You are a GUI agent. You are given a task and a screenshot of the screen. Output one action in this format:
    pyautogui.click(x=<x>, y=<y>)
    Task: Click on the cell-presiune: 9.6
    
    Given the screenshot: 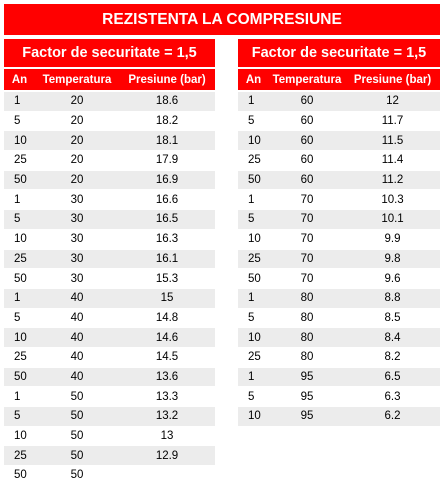 What is the action you would take?
    pyautogui.click(x=393, y=278)
    